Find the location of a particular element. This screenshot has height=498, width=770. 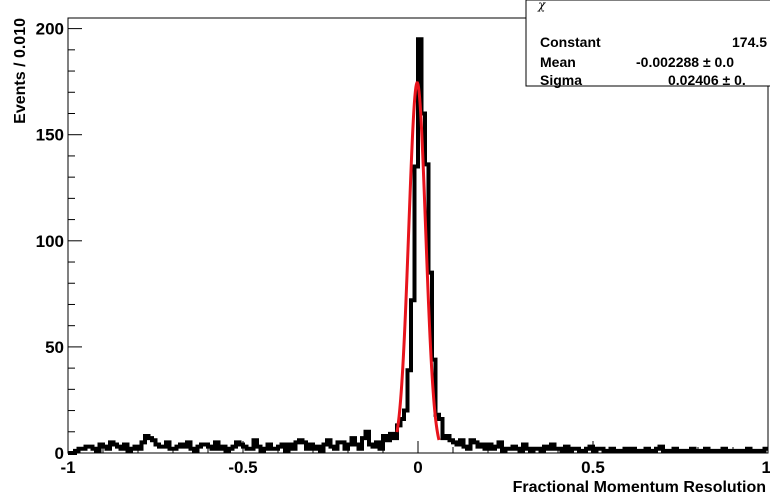

y-tick-label: 200 is located at coordinates (50, 29).